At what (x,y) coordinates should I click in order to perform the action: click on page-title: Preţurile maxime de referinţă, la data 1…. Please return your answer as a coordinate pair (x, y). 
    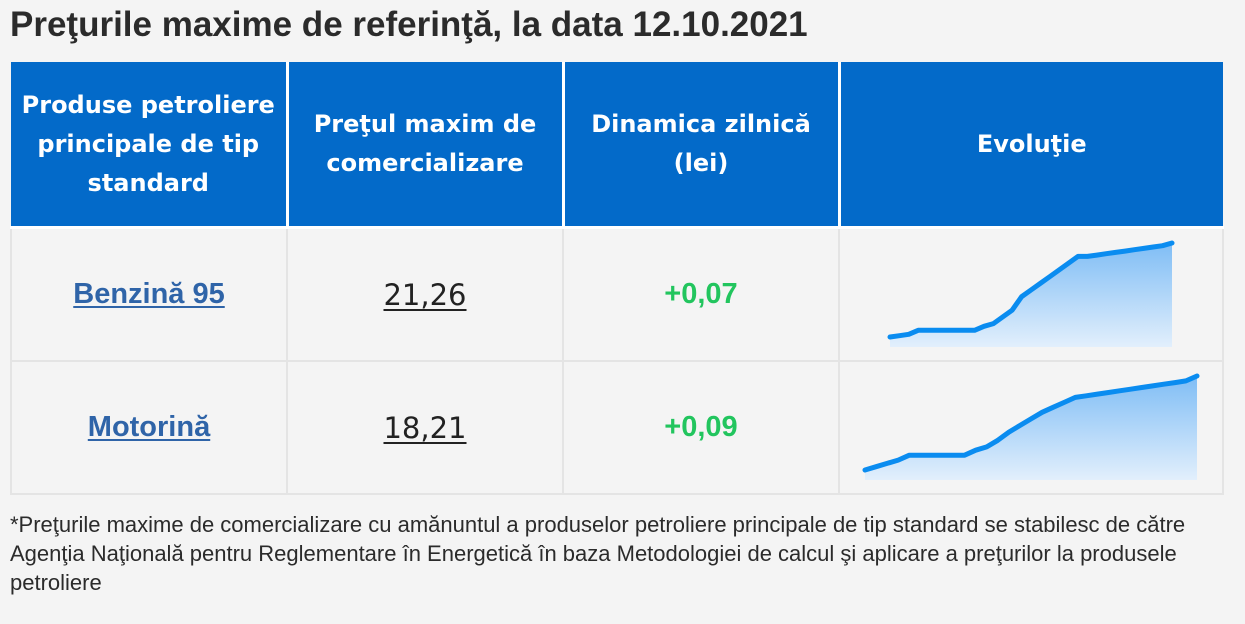
    Looking at the image, I should click on (409, 24).